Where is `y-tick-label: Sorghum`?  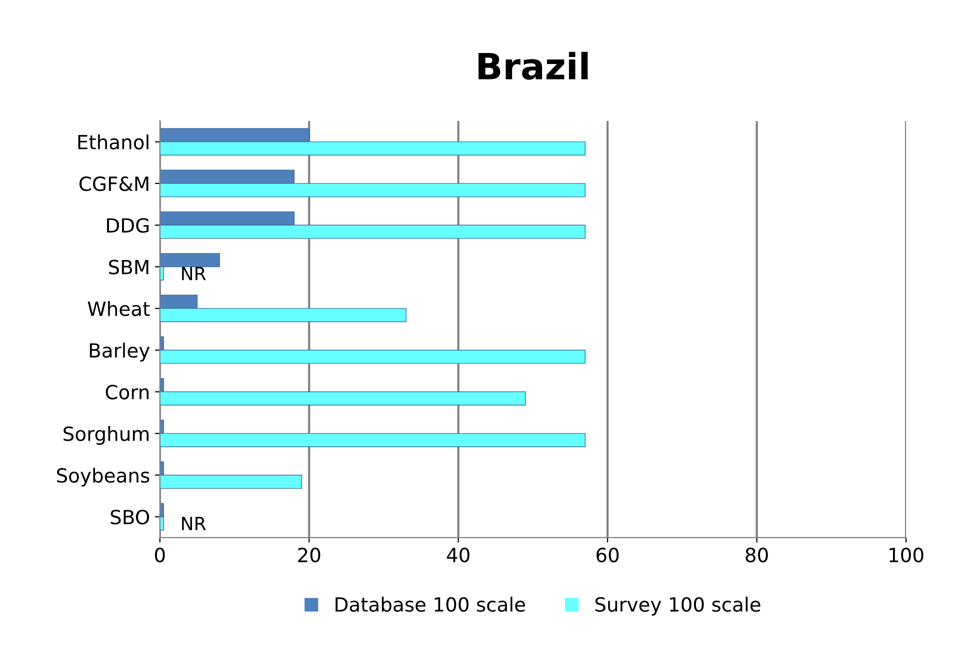
y-tick-label: Sorghum is located at coordinates (106, 435).